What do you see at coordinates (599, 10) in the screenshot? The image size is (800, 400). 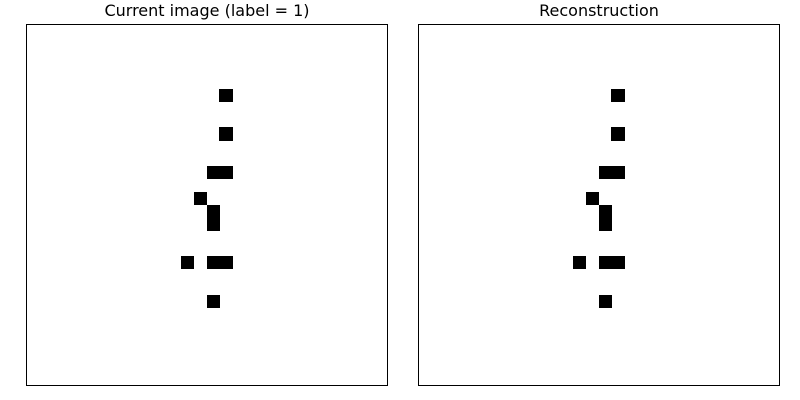 I see `panel-title-reconstruction: Reconstruction` at bounding box center [599, 10].